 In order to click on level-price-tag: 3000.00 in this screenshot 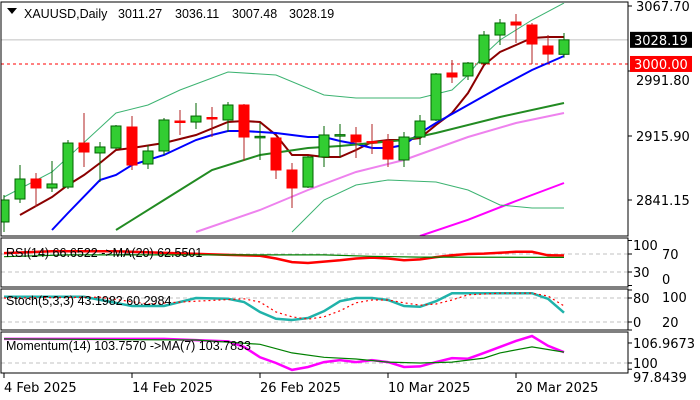, I will do `click(661, 64)`.